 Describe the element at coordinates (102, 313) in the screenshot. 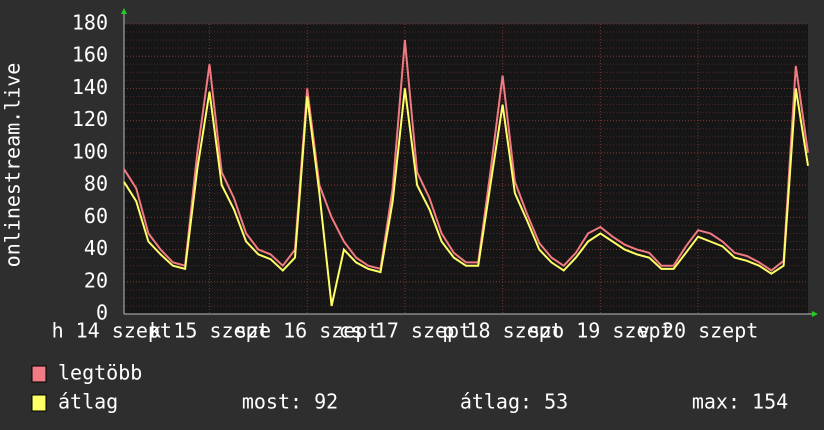

I see `y-tick-label: 0` at that location.